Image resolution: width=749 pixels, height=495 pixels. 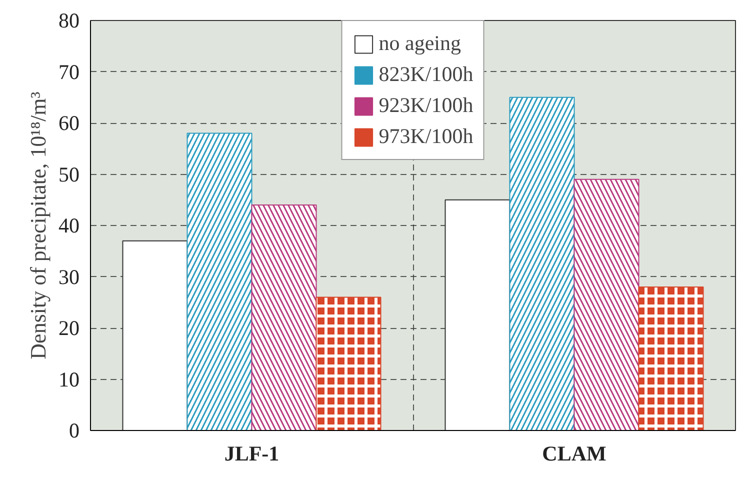 I want to click on legend-label: no ageing, so click(x=419, y=43).